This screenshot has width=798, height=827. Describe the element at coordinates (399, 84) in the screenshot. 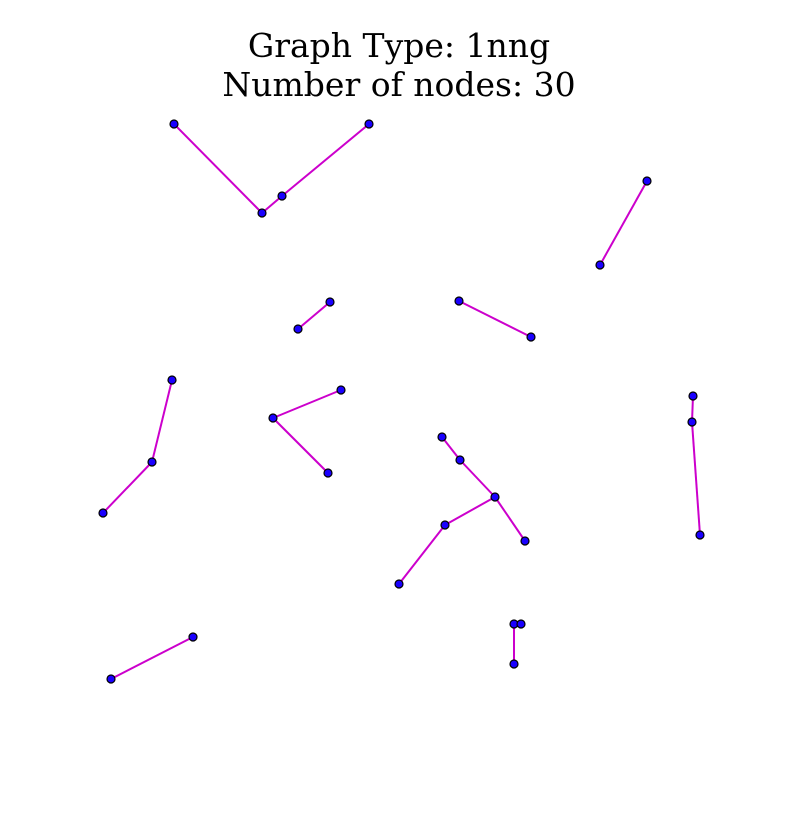

I see `node-count-label: Number of nodes: 30` at that location.